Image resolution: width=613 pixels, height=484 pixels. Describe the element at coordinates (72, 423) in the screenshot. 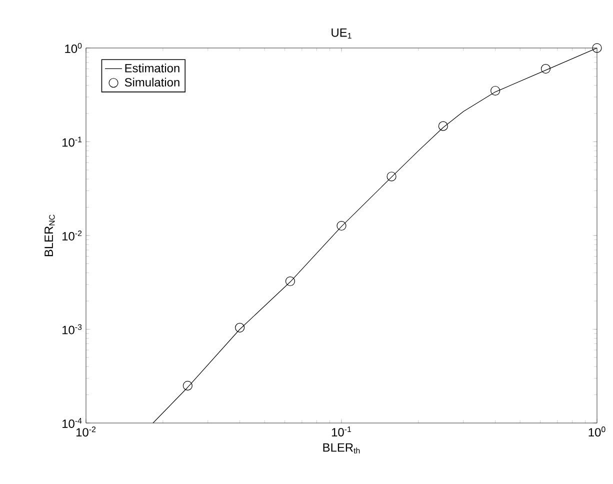

I see `y-tick-label: 10$^{-4}$` at that location.